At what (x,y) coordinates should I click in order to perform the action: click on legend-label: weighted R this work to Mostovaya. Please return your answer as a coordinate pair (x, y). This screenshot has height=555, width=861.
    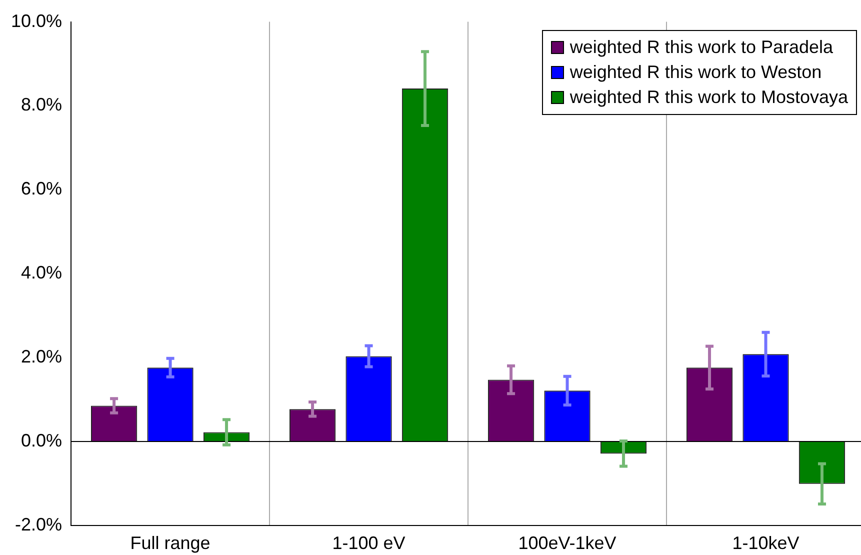
    Looking at the image, I should click on (709, 97).